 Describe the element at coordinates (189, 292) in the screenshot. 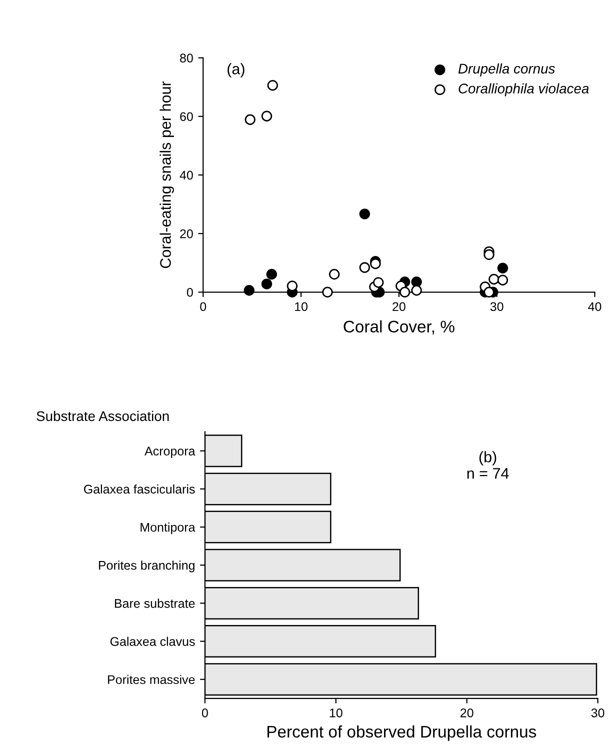

I see `y-tick-label: 0` at that location.